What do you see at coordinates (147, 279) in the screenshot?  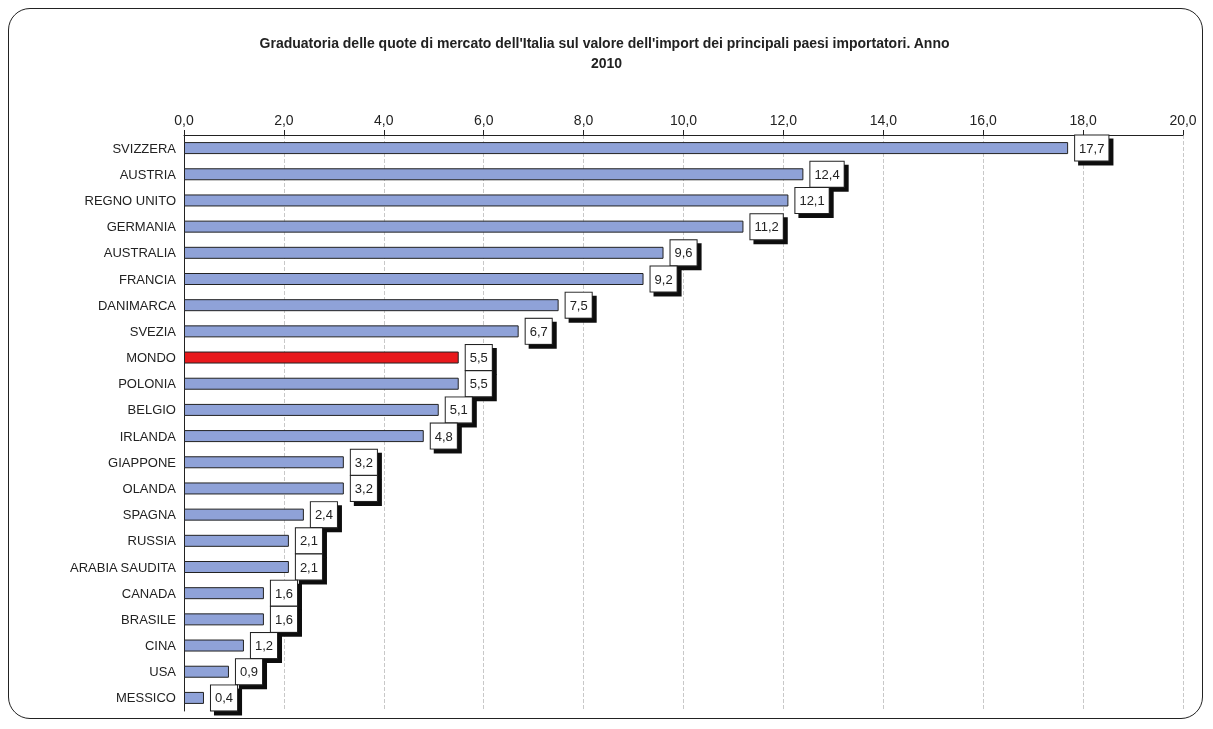 I see `y-tick-label: FRANCIA` at bounding box center [147, 279].